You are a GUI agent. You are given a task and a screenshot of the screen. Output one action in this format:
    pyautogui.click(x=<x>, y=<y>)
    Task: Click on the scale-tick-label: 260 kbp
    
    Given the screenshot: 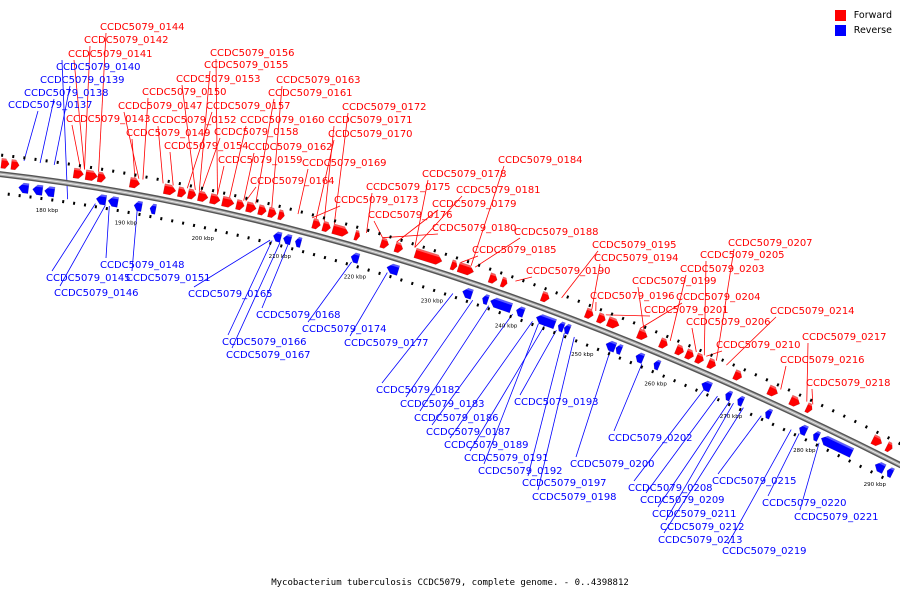 What is the action you would take?
    pyautogui.click(x=655, y=384)
    